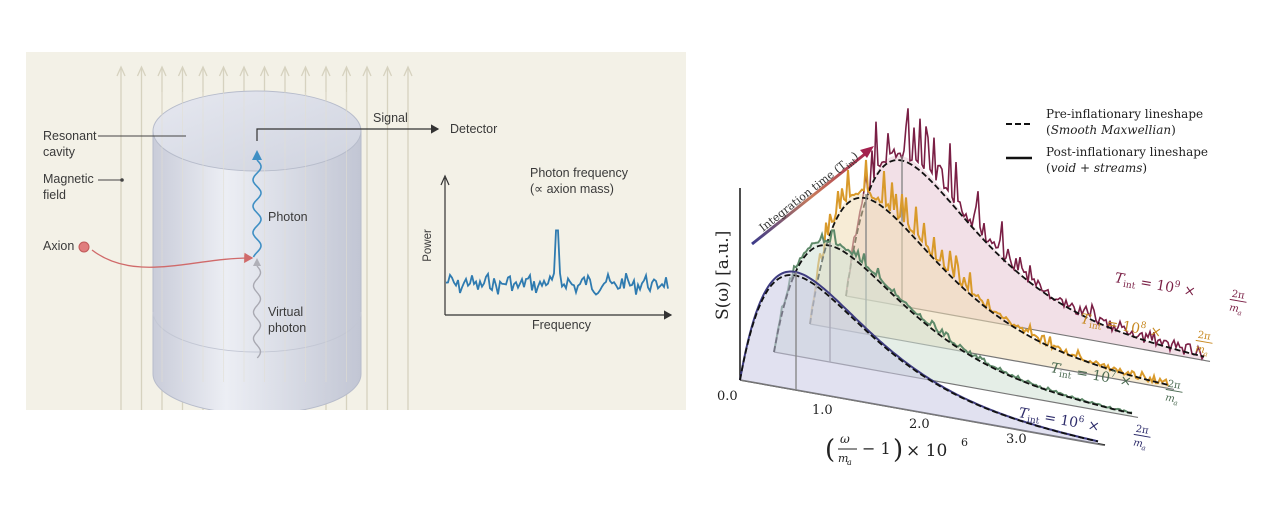  What do you see at coordinates (1155, 285) in the screenshot?
I see `curve-label-0: Tint = 109 ×` at bounding box center [1155, 285].